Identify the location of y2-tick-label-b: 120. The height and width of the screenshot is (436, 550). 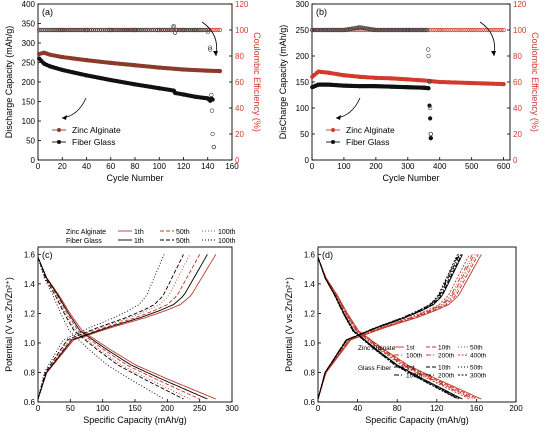
(520, 4).